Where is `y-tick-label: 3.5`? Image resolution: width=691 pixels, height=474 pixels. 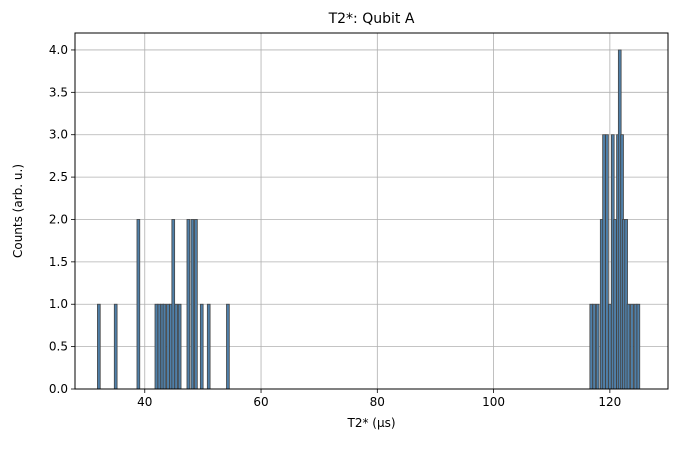 y-tick-label: 3.5 is located at coordinates (58, 92).